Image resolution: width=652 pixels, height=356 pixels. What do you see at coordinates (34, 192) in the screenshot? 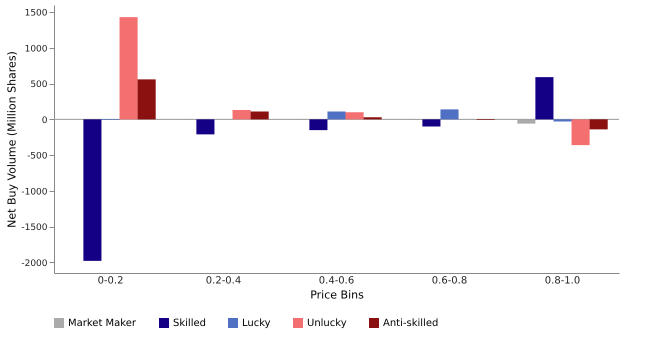
I see `y-tick-label: -1000` at bounding box center [34, 192].